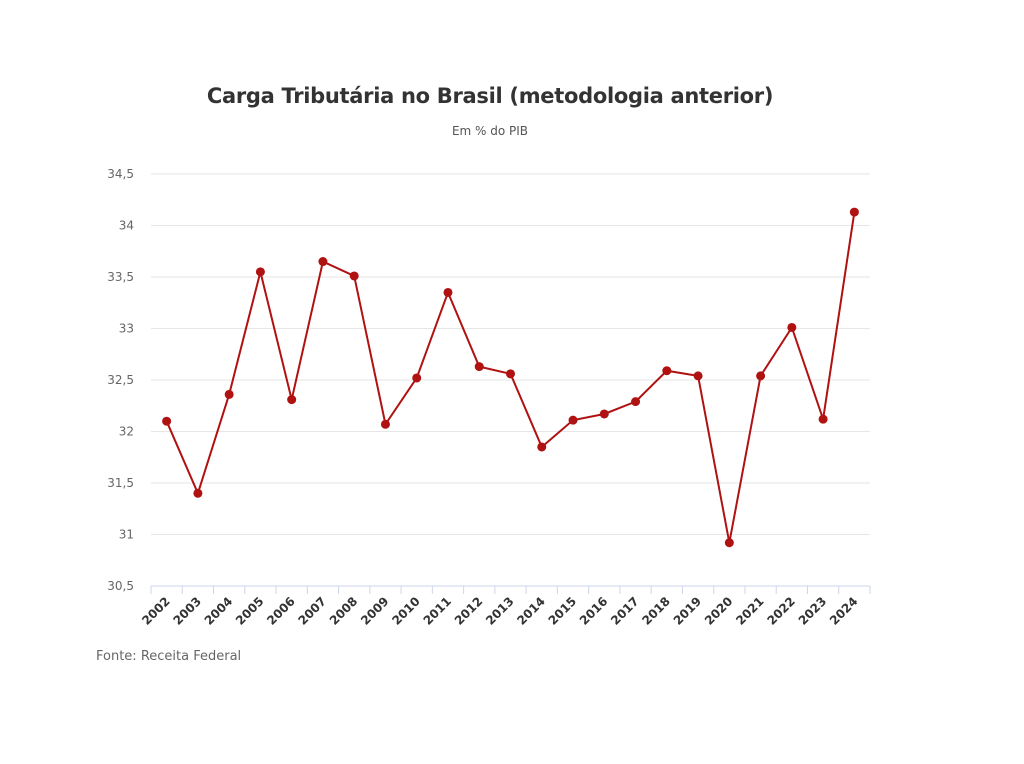 Image resolution: width=1024 pixels, height=764 pixels. What do you see at coordinates (729, 543) in the screenshot?
I see `data-point-2020` at bounding box center [729, 543].